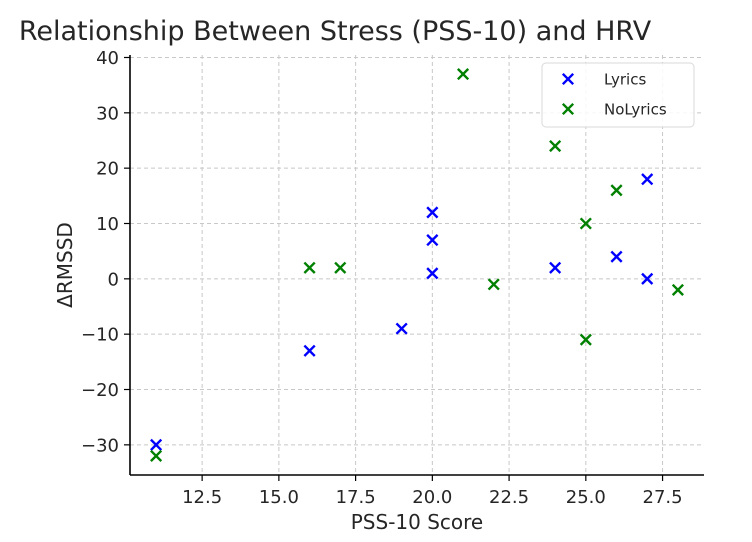 The image size is (752, 542). I want to click on legend-item: NoLyrics, so click(614, 110).